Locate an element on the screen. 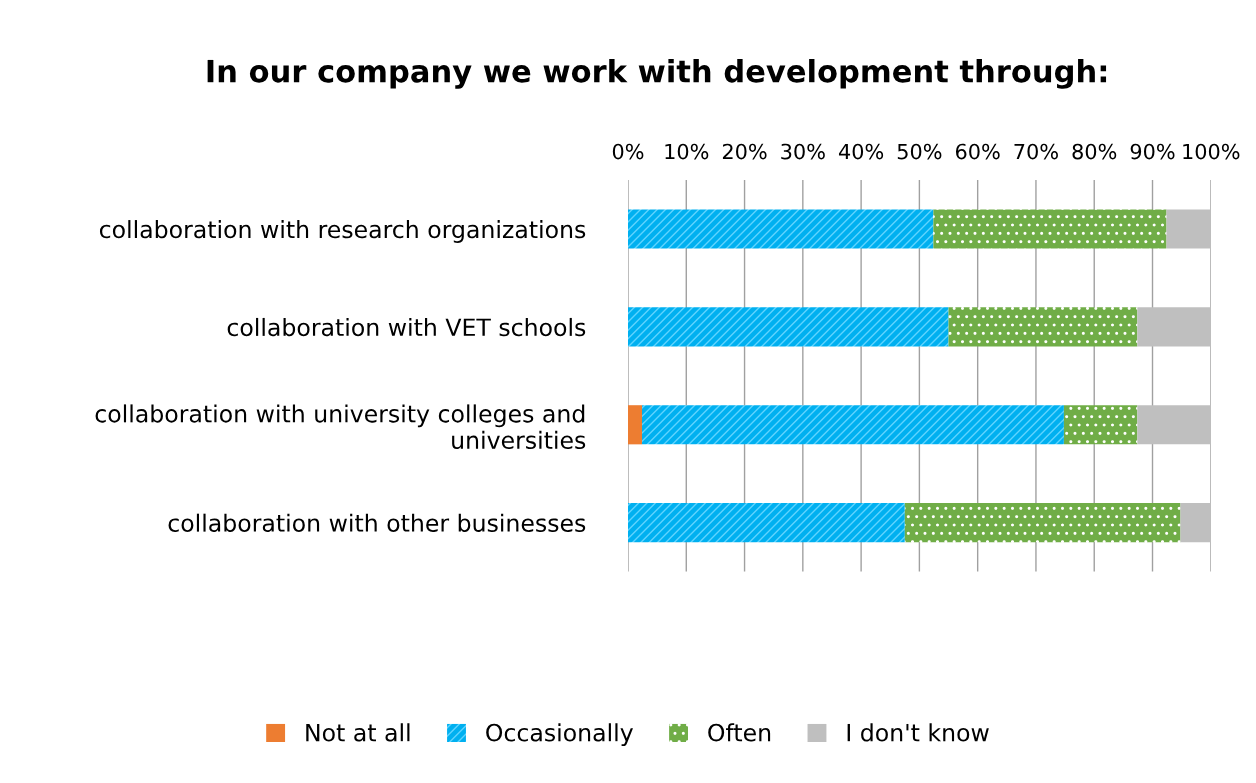  legend-label: Often is located at coordinates (739, 732).